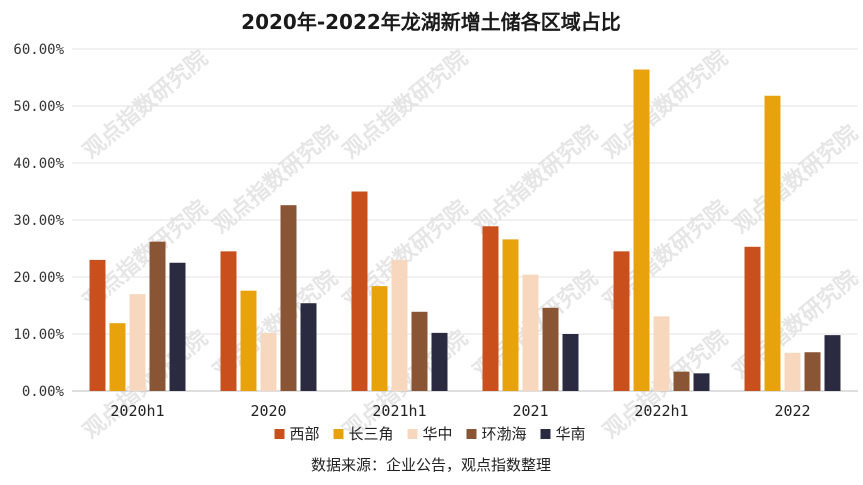 The height and width of the screenshot is (485, 863). I want to click on chart-title: 2020年-2022年龙湖新增土储各区域占比, so click(431, 22).